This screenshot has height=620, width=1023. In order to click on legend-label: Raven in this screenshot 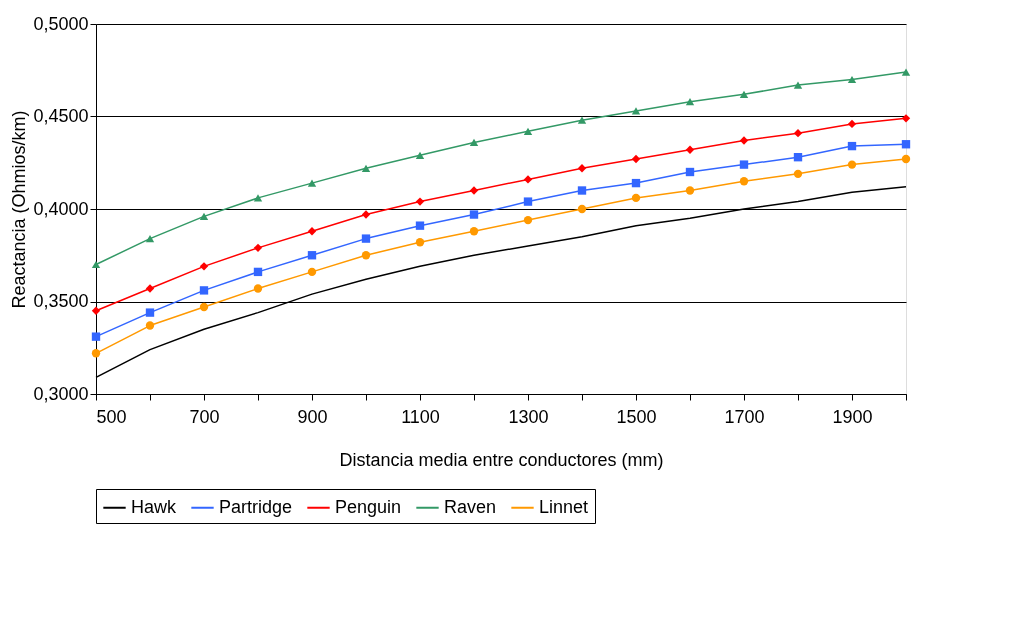, I will do `click(470, 506)`.